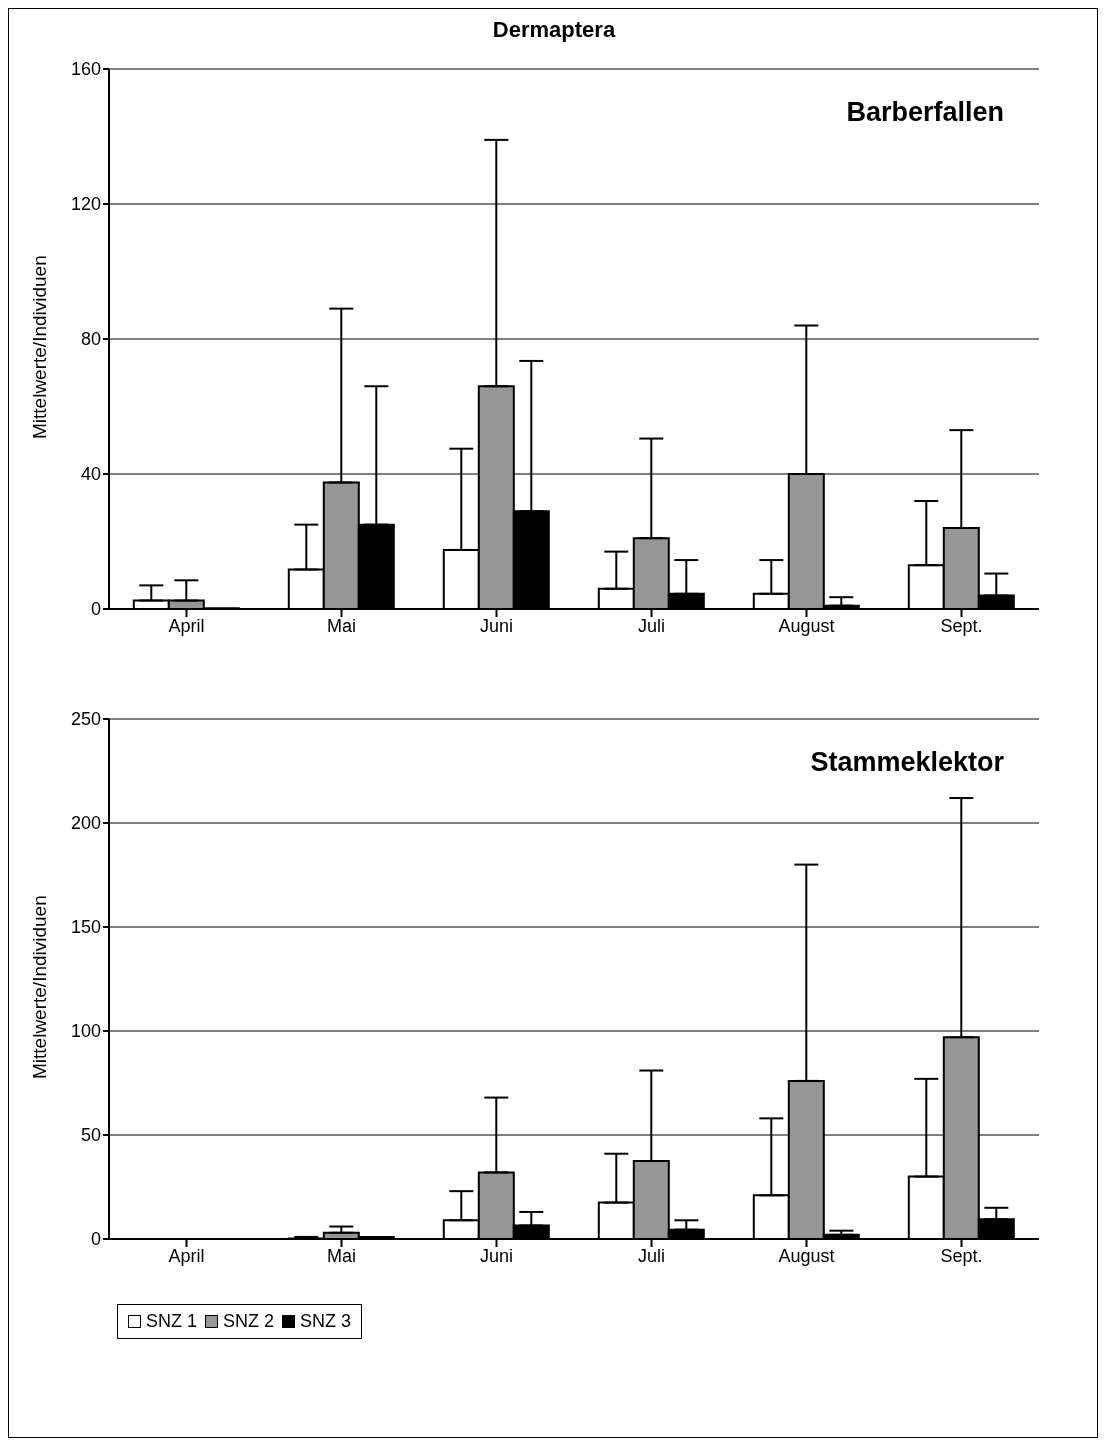  What do you see at coordinates (85, 719) in the screenshot?
I see `y-tick-label: 250` at bounding box center [85, 719].